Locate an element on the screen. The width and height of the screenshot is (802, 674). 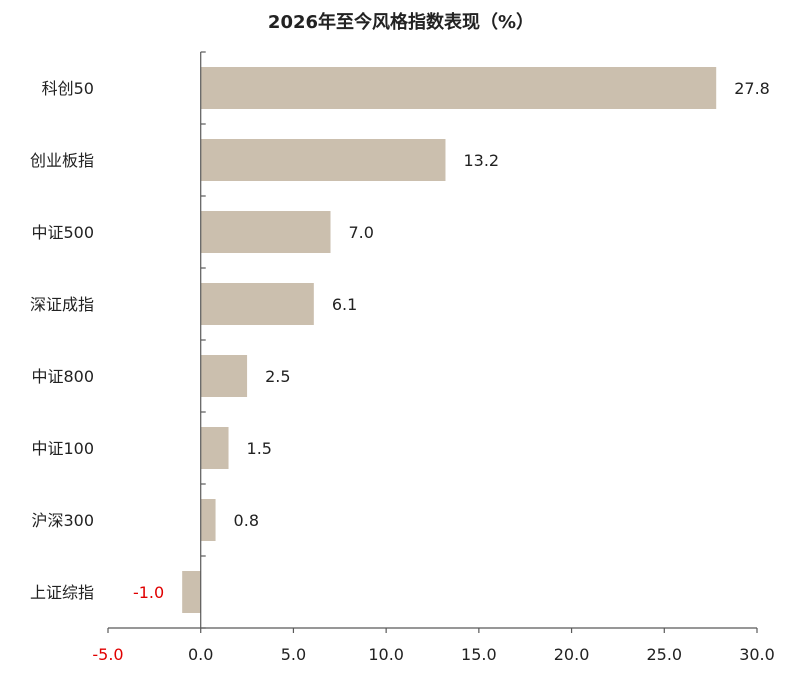
category-label: 深证成指 is located at coordinates (62, 304).